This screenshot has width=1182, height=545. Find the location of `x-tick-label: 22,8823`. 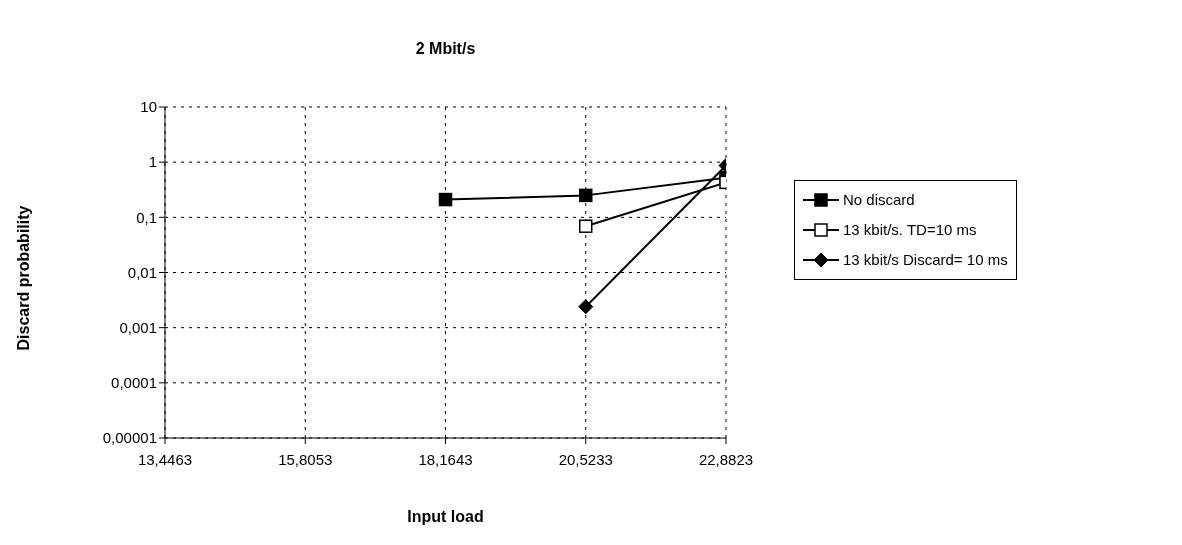

x-tick-label: 22,8823 is located at coordinates (726, 459).